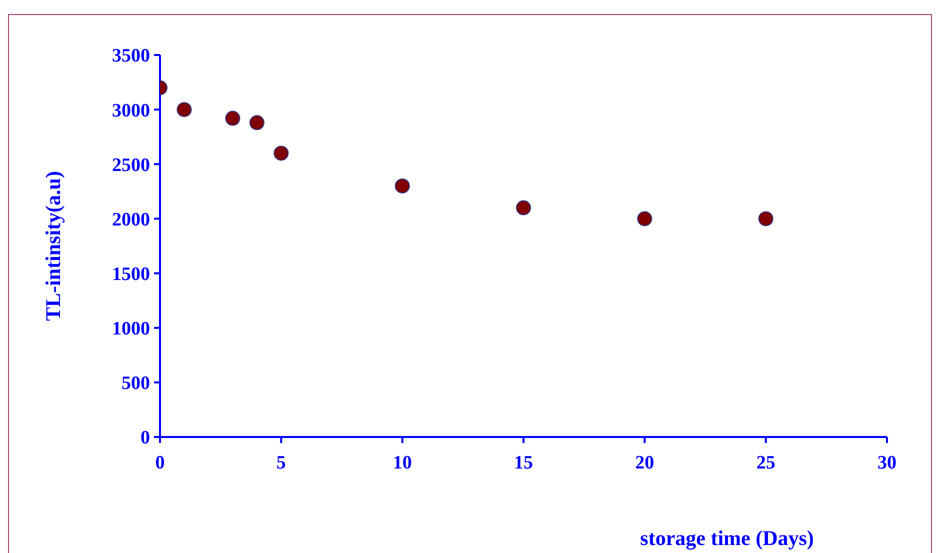 This screenshot has height=553, width=936. I want to click on x-tick-label: 30, so click(887, 463).